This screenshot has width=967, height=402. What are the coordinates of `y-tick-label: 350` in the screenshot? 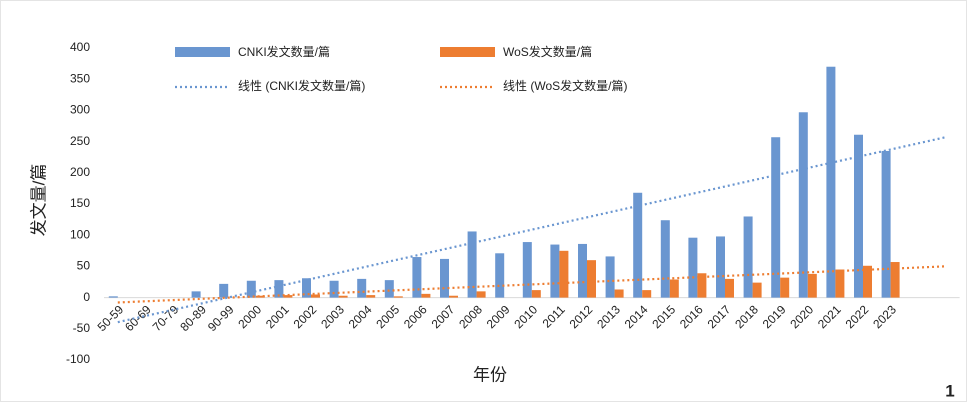 It's located at (80, 78).